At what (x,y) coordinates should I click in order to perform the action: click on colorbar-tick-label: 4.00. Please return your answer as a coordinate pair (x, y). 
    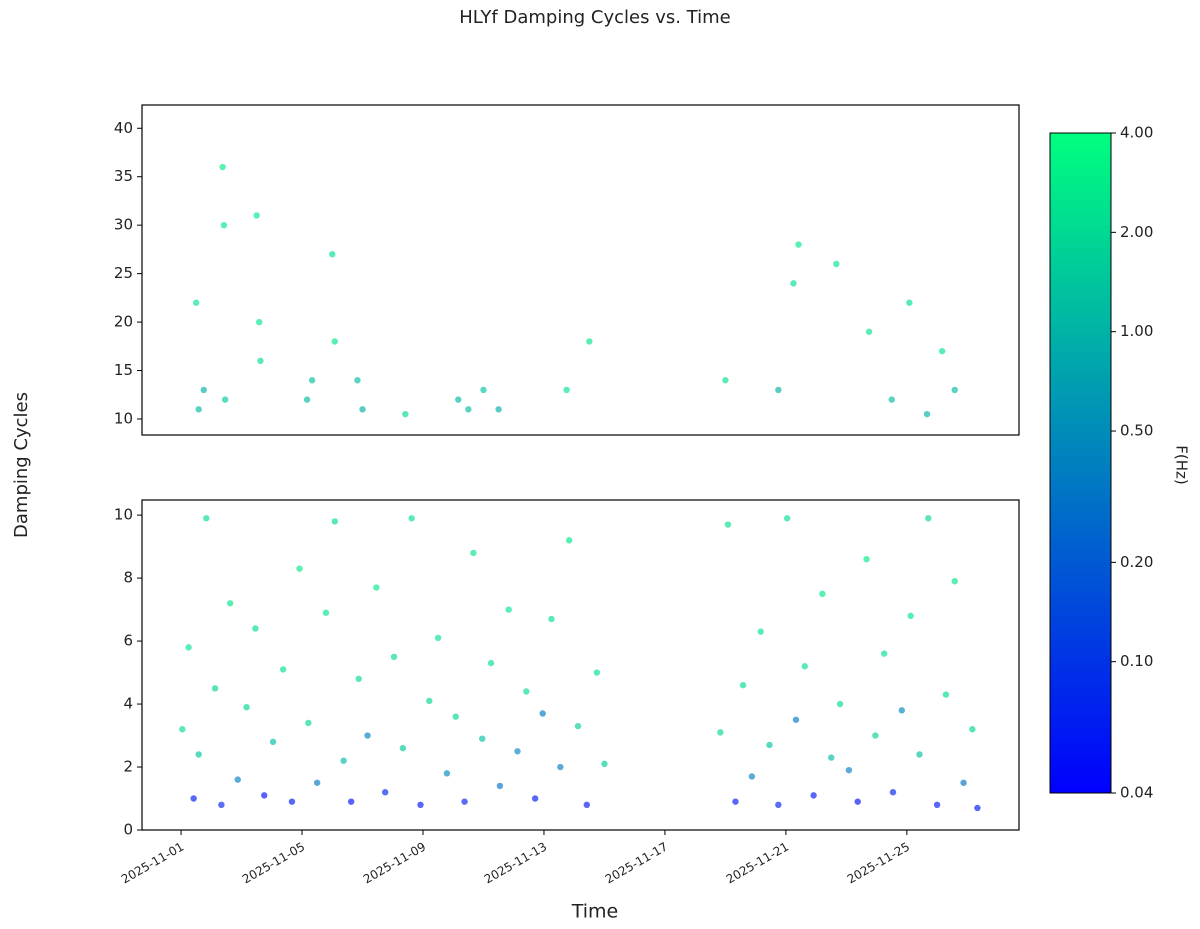
    Looking at the image, I should click on (1136, 133).